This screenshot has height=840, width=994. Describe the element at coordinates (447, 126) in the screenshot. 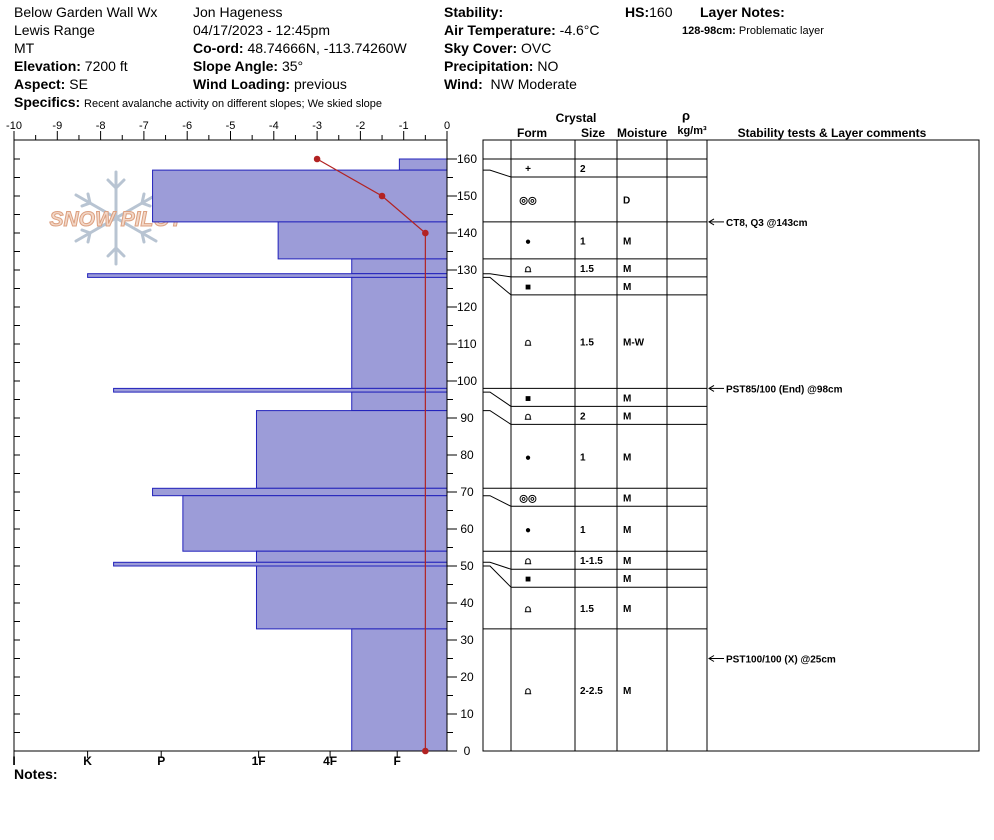

I see `temp-tick-label: 0` at that location.